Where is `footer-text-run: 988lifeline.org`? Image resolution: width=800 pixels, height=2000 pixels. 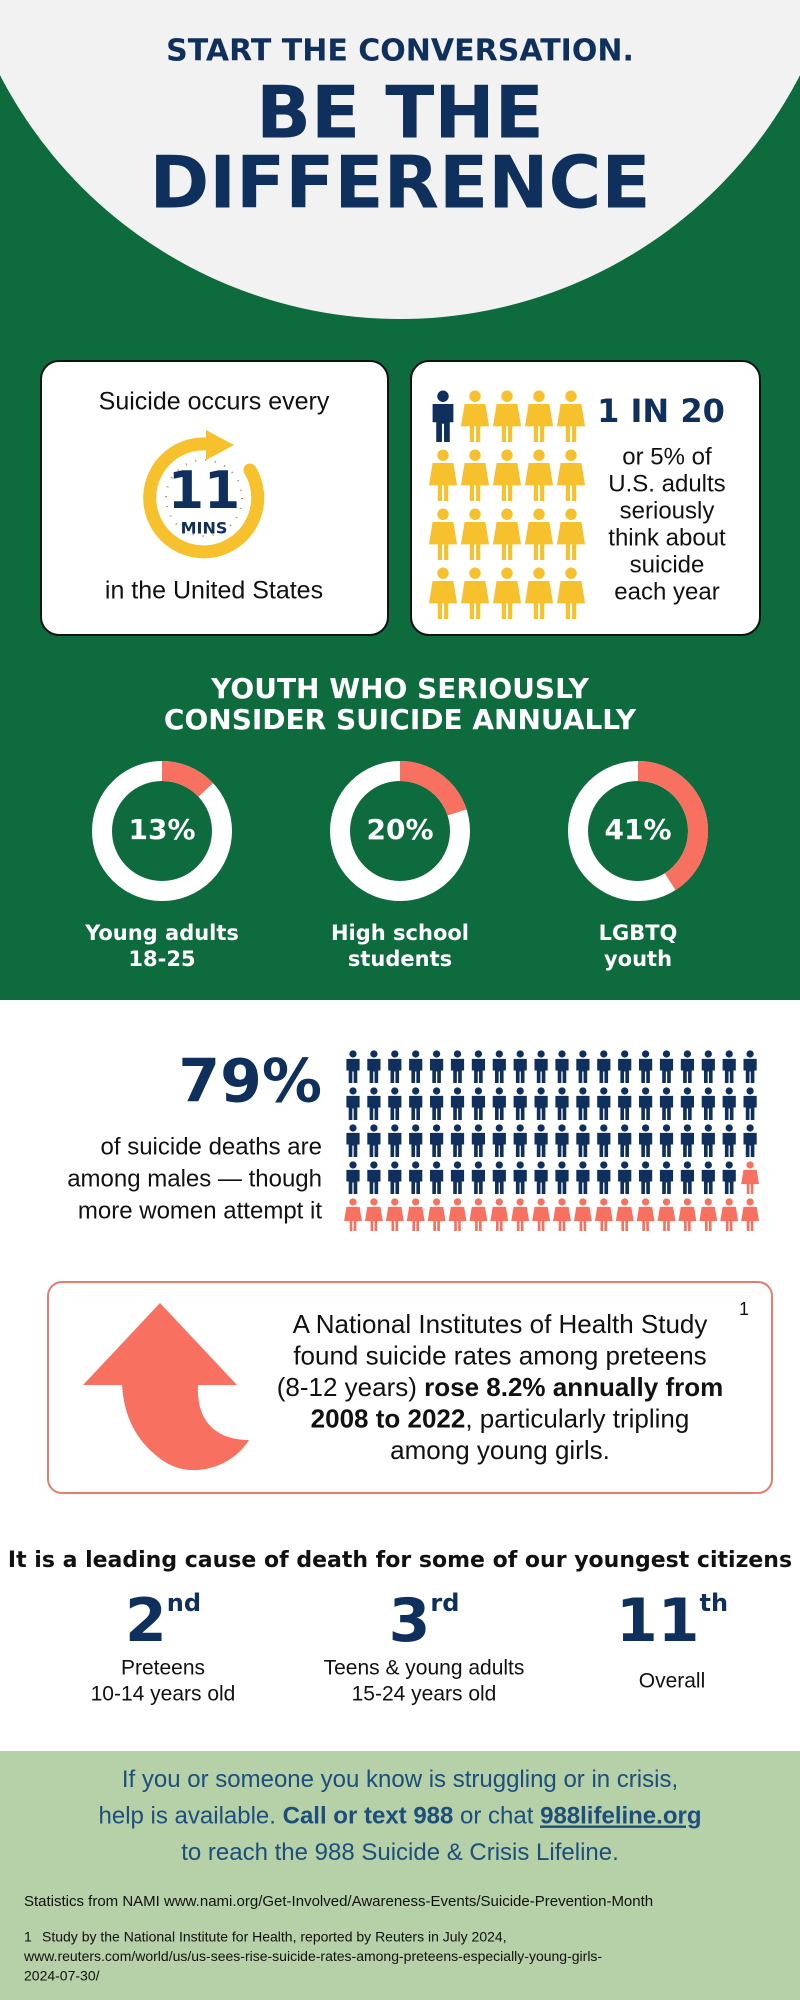
footer-text-run: 988lifeline.org is located at coordinates (620, 1816).